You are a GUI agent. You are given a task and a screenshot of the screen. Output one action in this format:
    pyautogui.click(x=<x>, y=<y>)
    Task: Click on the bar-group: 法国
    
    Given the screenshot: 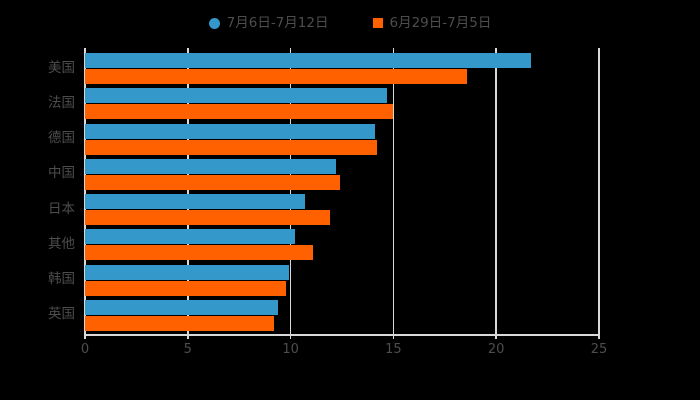 What is the action you would take?
    pyautogui.click(x=323, y=102)
    